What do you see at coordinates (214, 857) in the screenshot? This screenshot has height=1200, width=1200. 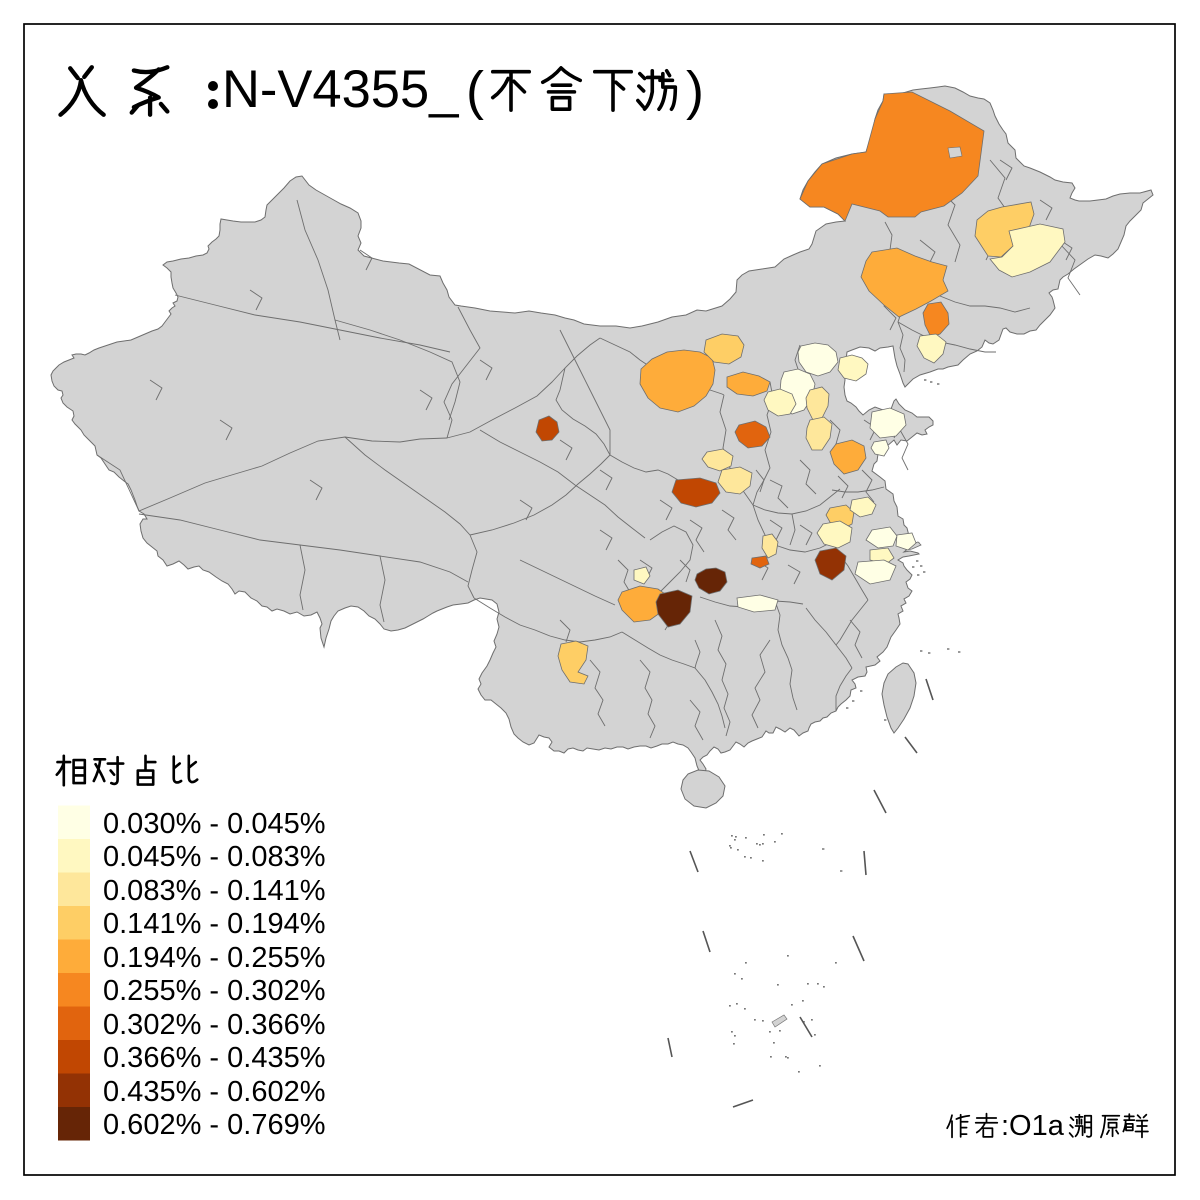 I see `svg-text: 0.045% - 0.083%` at bounding box center [214, 857].